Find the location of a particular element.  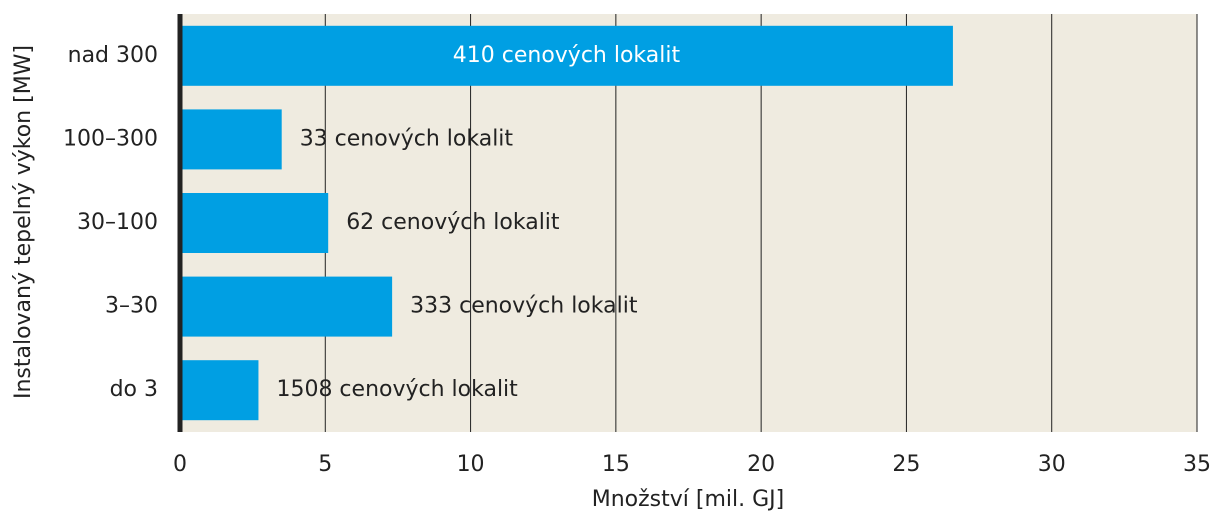

y-tick-label: 3–30 is located at coordinates (131, 306).